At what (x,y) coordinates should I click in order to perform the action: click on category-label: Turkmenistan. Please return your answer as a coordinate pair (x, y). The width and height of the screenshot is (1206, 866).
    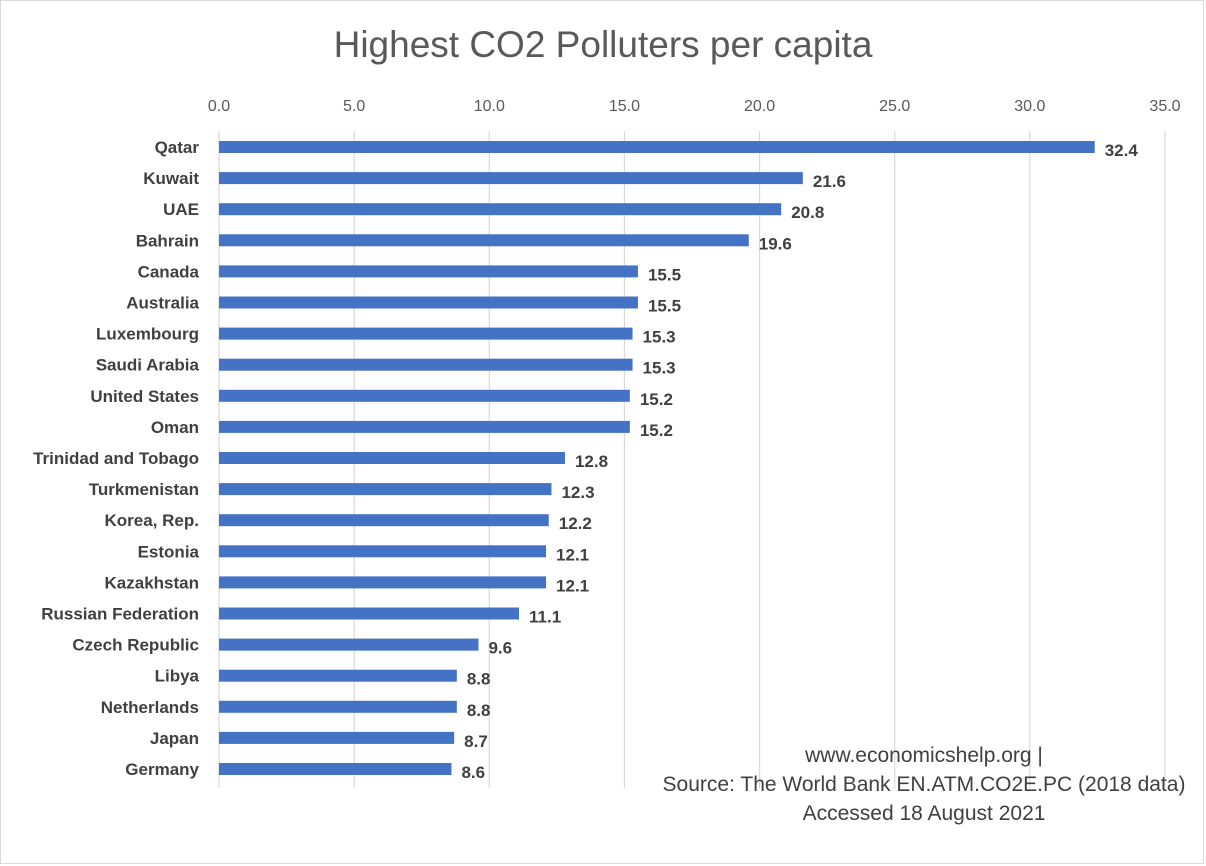
    Looking at the image, I should click on (144, 489).